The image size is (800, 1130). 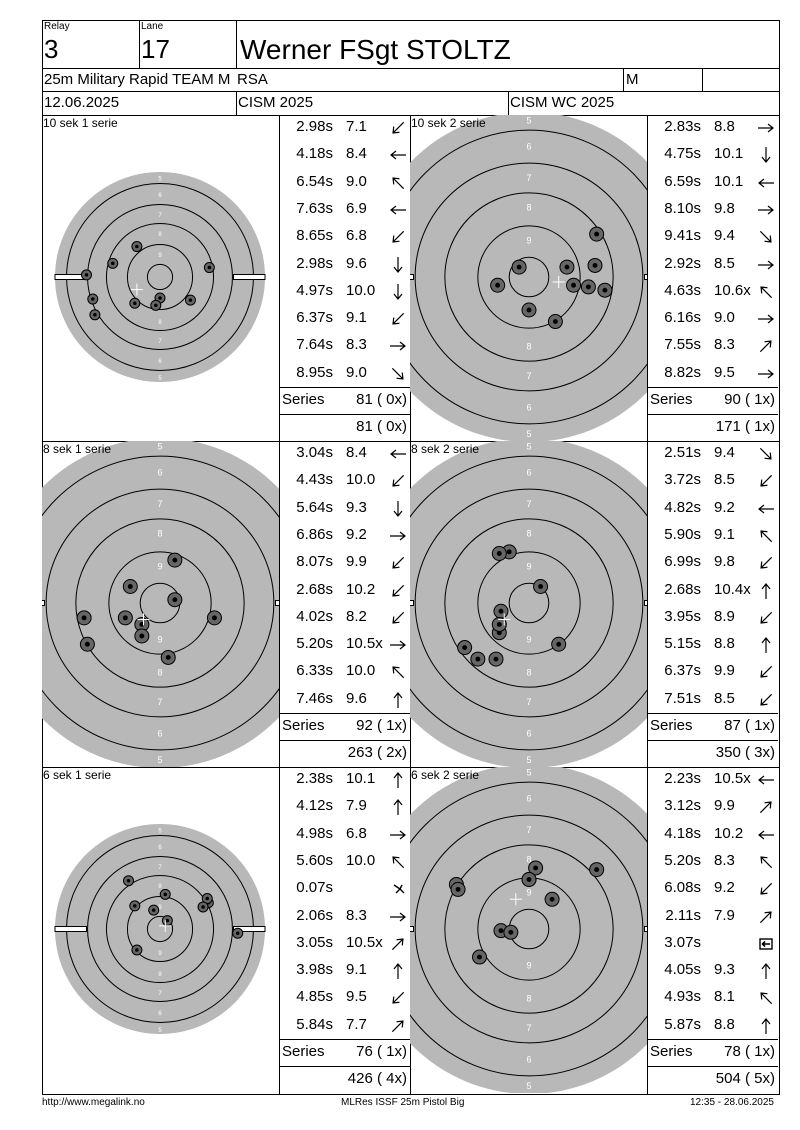 What do you see at coordinates (445, 449) in the screenshot?
I see `series-title: 8 sek 2 serie` at bounding box center [445, 449].